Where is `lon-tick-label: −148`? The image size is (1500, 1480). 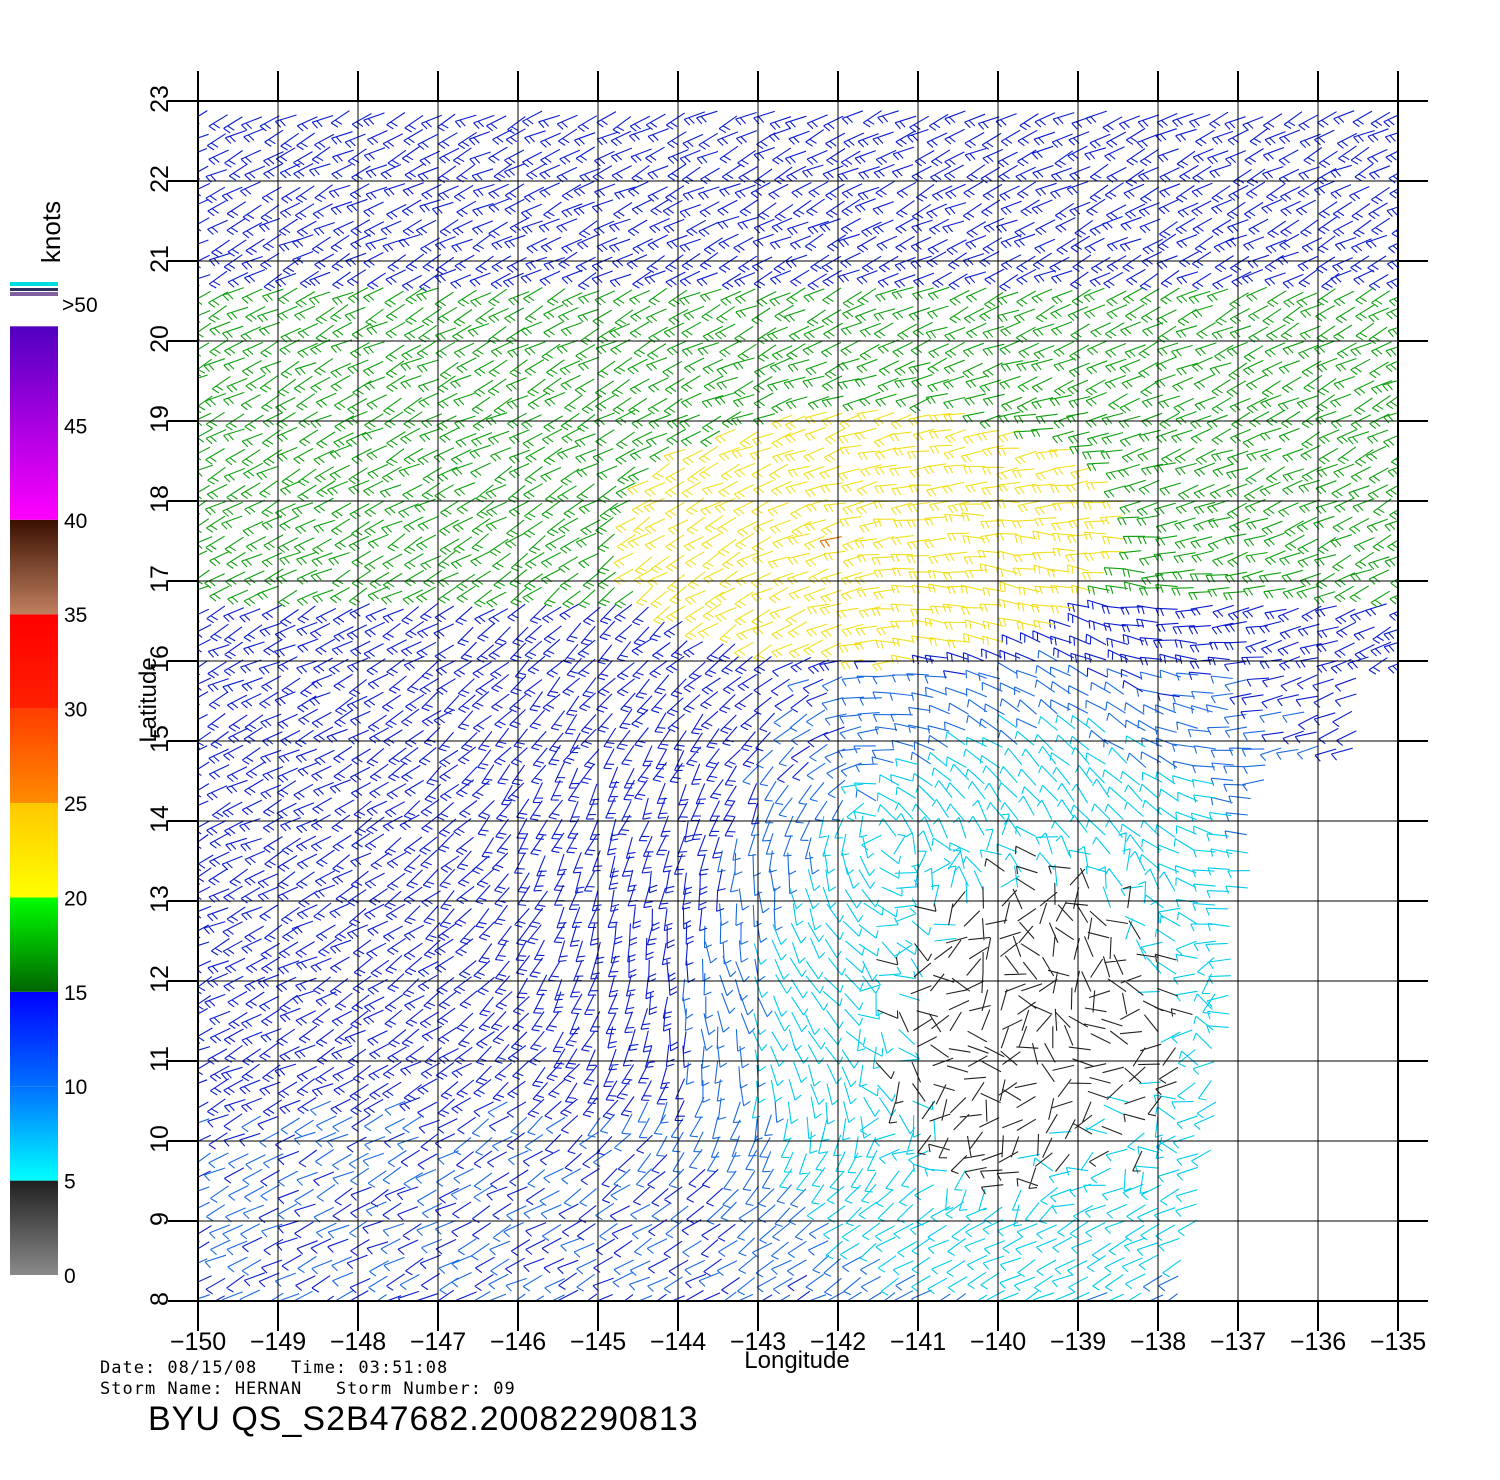
lon-tick-label: −148 is located at coordinates (358, 1342).